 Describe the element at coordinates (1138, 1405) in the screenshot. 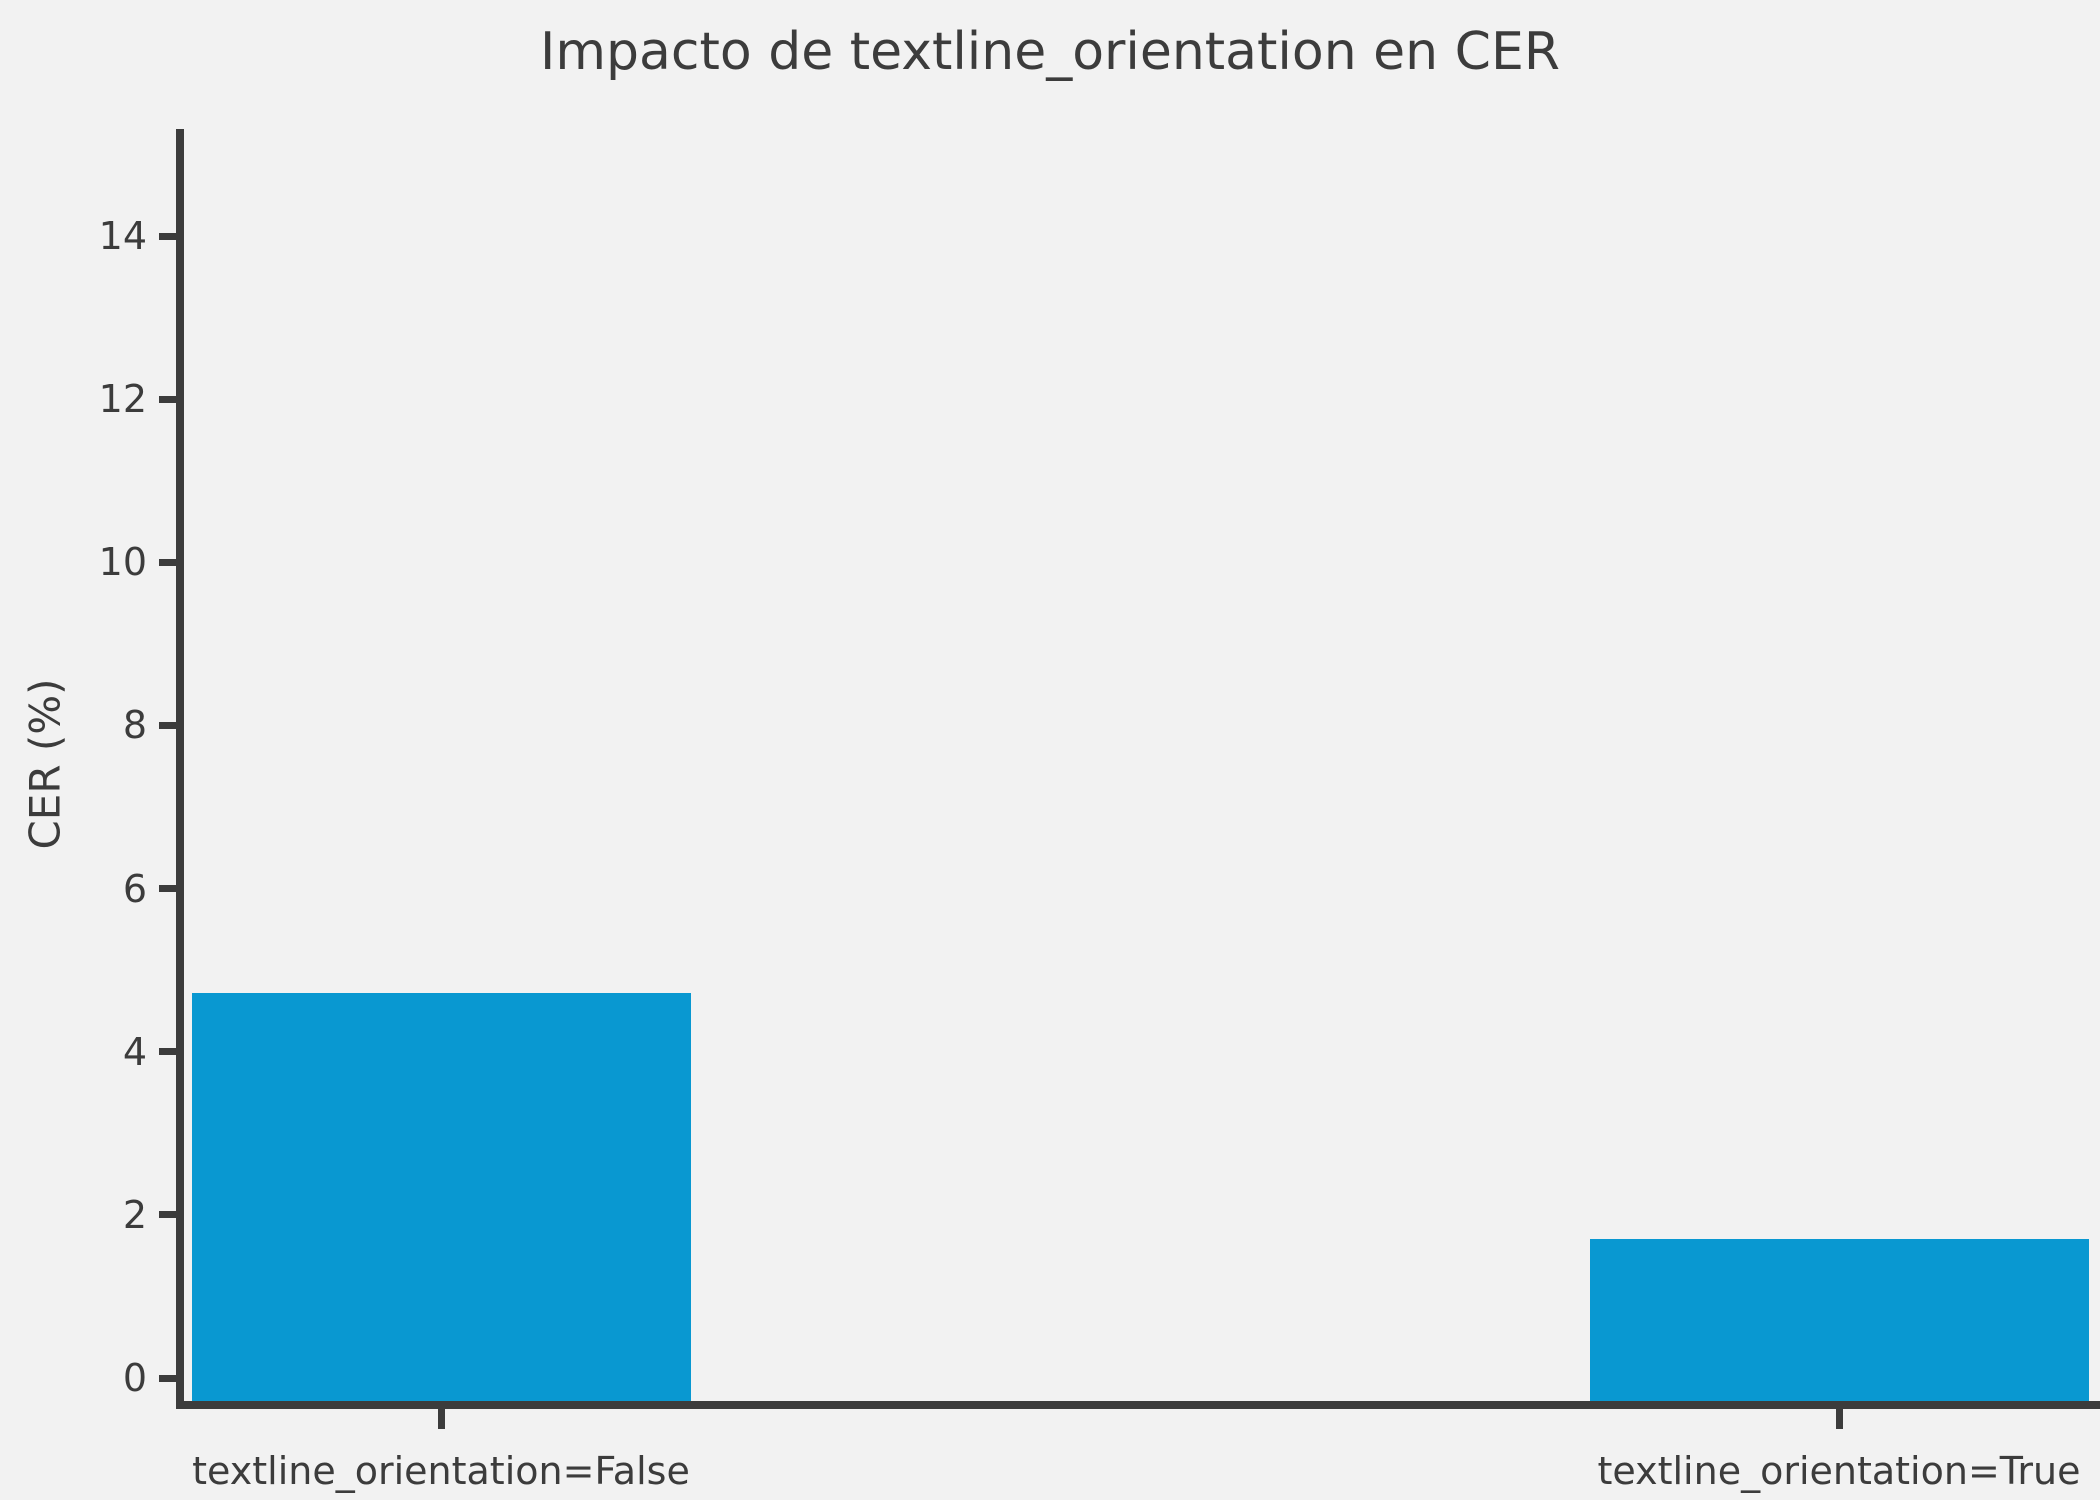

I see `x-axis-spine` at that location.